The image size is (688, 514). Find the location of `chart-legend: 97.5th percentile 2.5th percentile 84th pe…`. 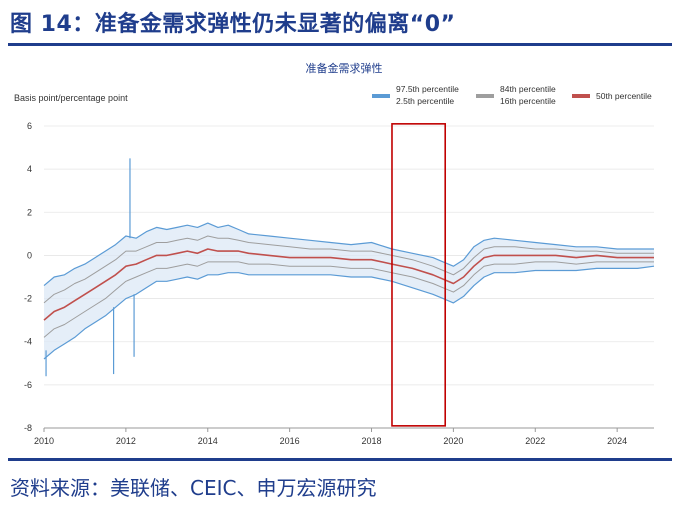

chart-legend: 97.5th percentile 2.5th percentile 84th pe… is located at coordinates (512, 95).